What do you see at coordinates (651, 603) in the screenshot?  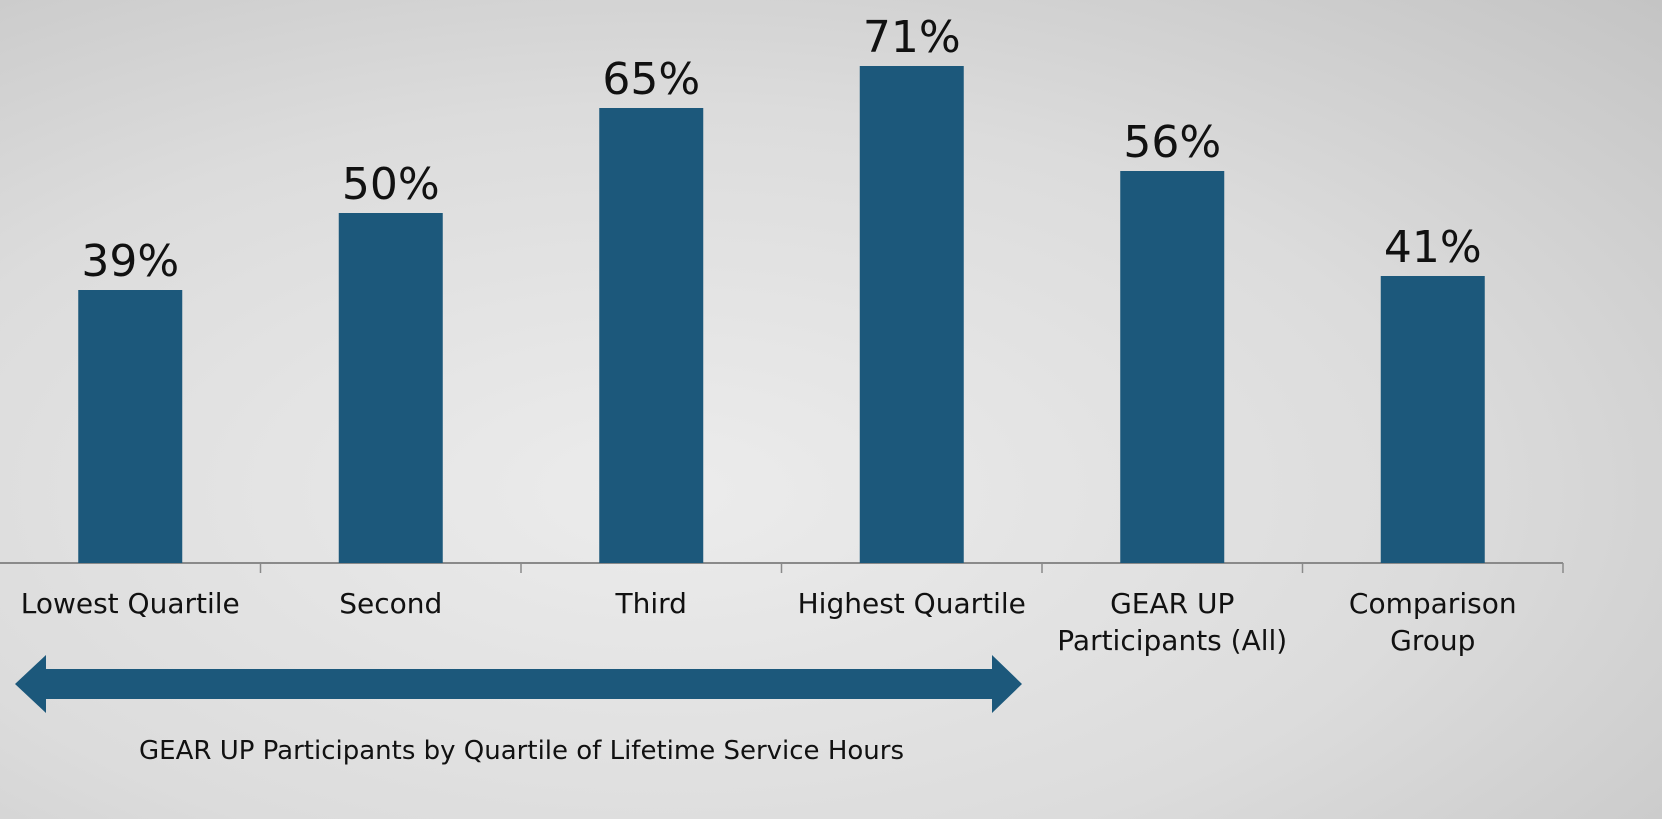 I see `x-tick-label: Third` at bounding box center [651, 603].